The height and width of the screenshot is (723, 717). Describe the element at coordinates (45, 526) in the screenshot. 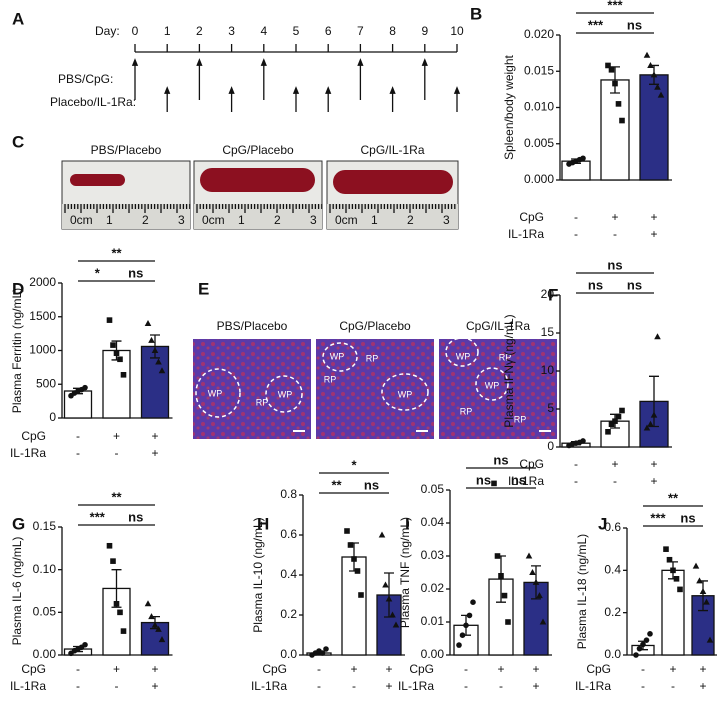

I see `y-tick-label: 0.15` at that location.